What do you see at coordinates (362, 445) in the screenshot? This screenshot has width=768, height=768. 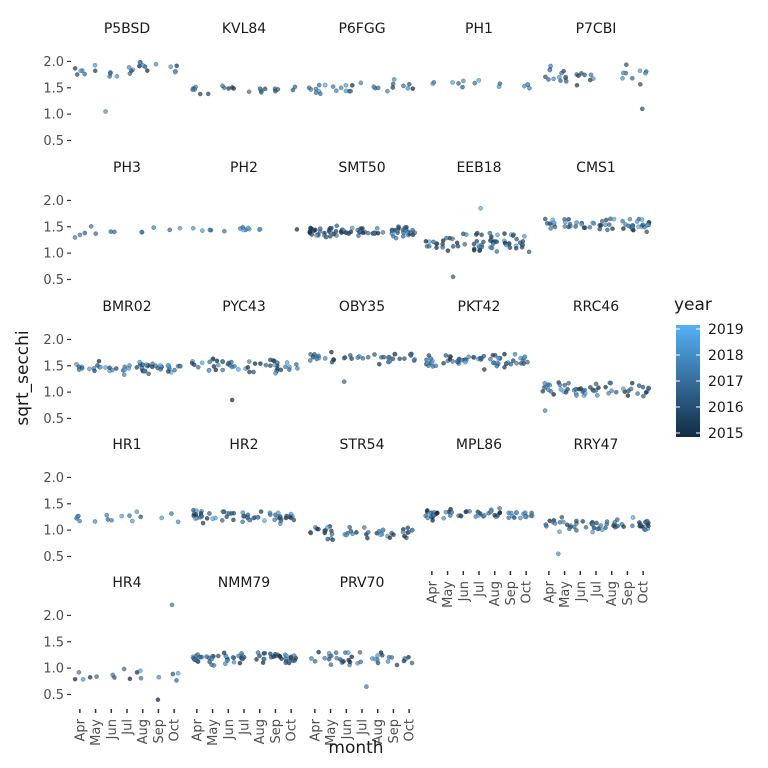 I see `panel-title: STR54` at bounding box center [362, 445].